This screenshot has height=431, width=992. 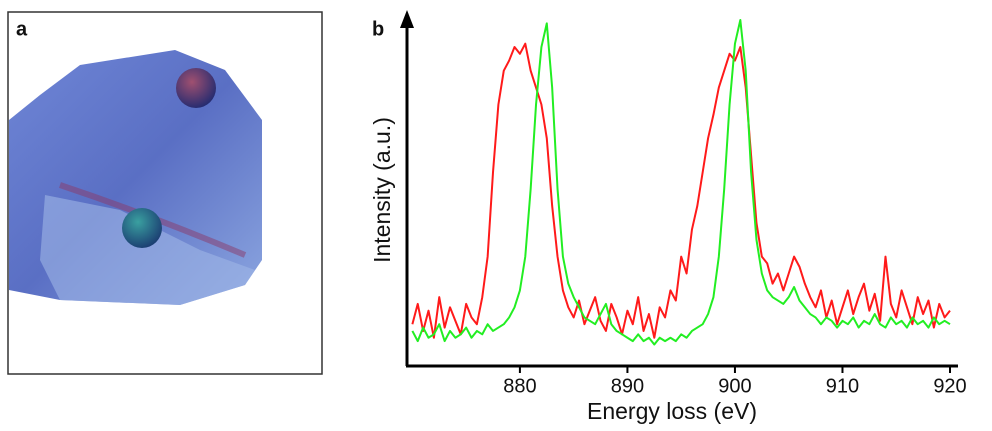 What do you see at coordinates (142, 228) in the screenshot?
I see `probe-green` at bounding box center [142, 228].